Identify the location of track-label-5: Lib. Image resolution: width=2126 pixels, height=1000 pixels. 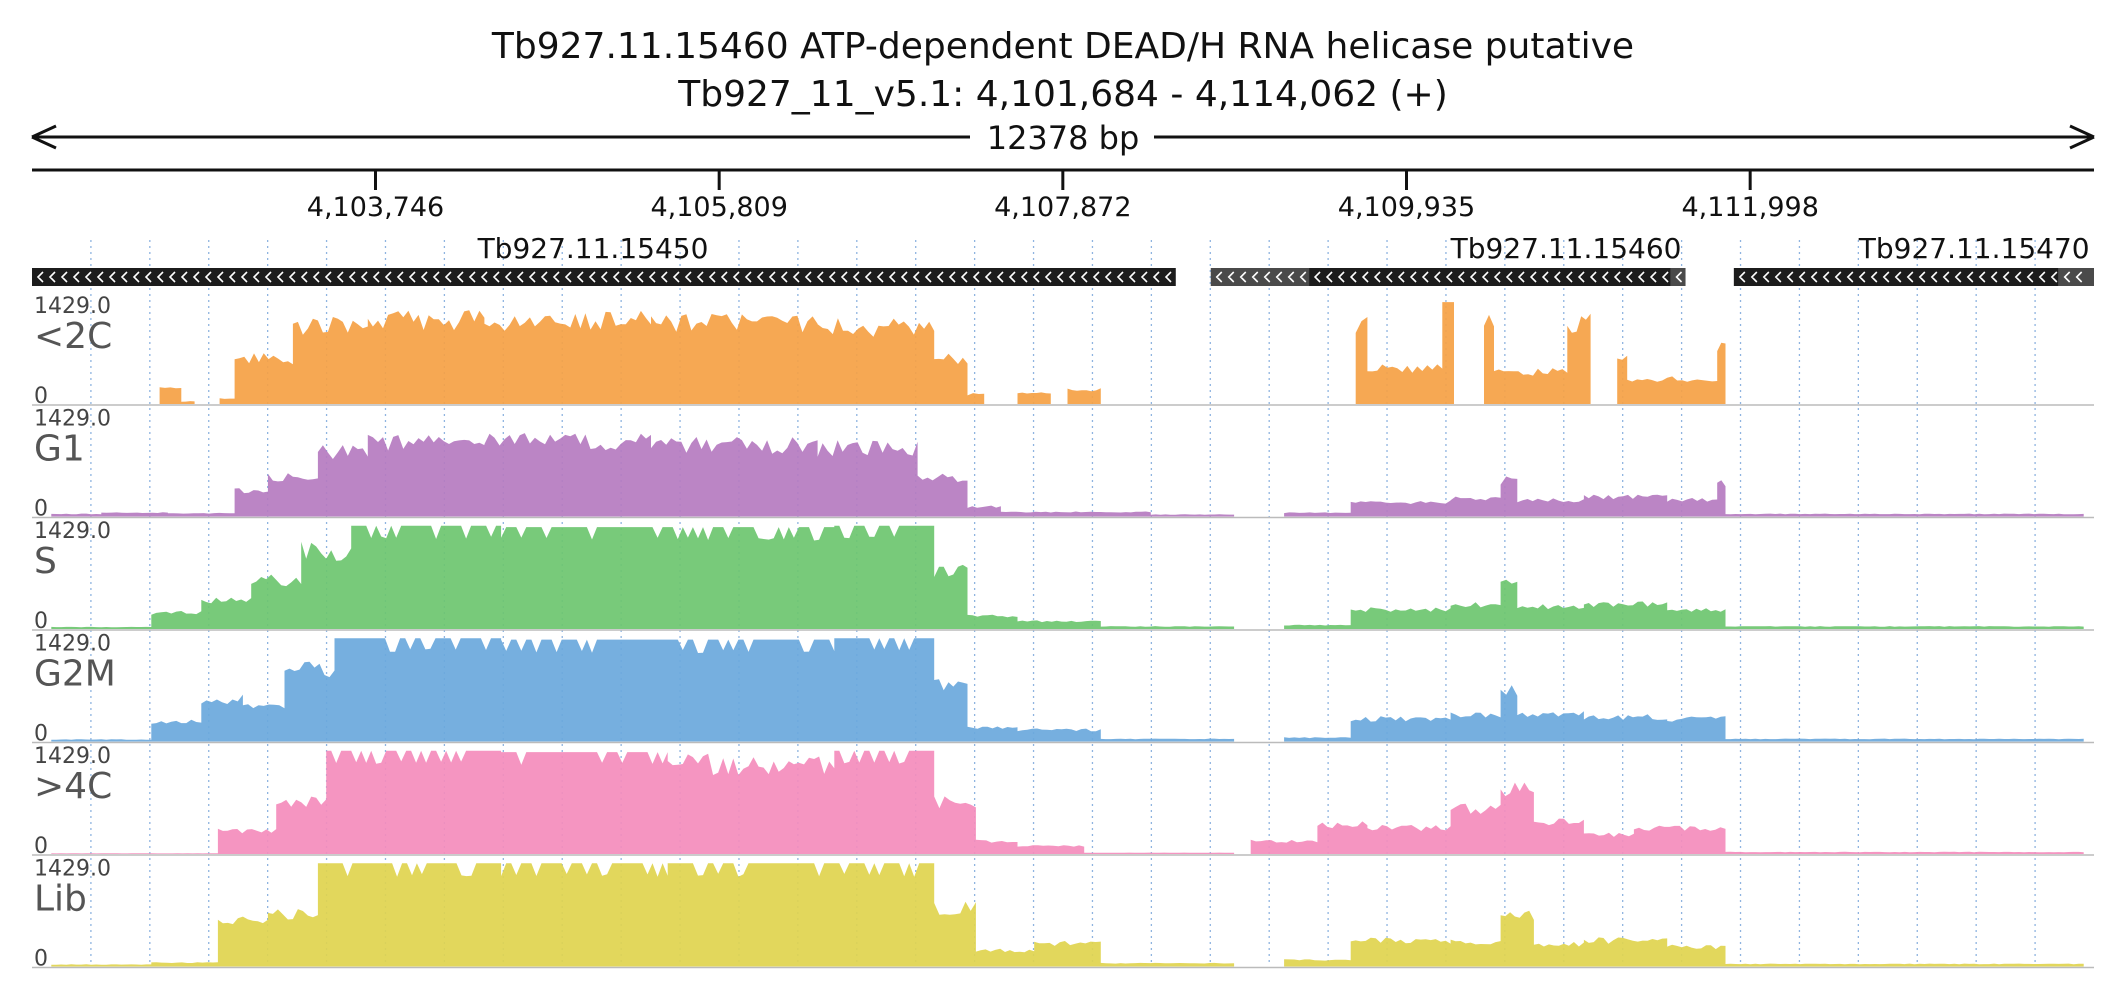
(60, 899).